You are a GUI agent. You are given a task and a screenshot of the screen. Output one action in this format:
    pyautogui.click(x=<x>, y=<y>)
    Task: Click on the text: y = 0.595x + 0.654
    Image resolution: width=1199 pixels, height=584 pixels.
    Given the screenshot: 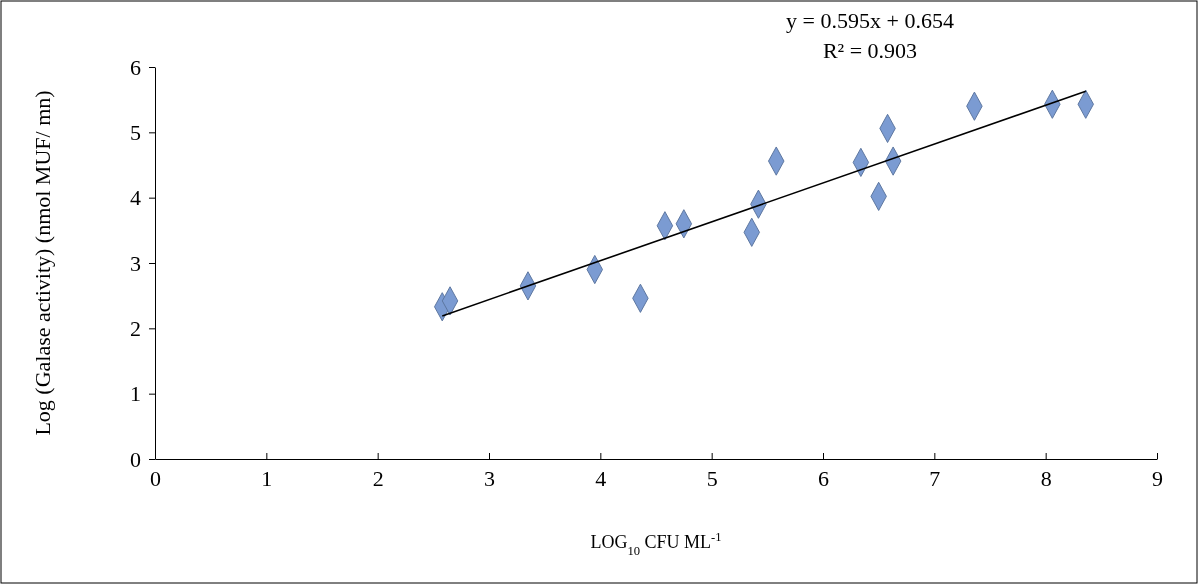 What is the action you would take?
    pyautogui.click(x=870, y=20)
    